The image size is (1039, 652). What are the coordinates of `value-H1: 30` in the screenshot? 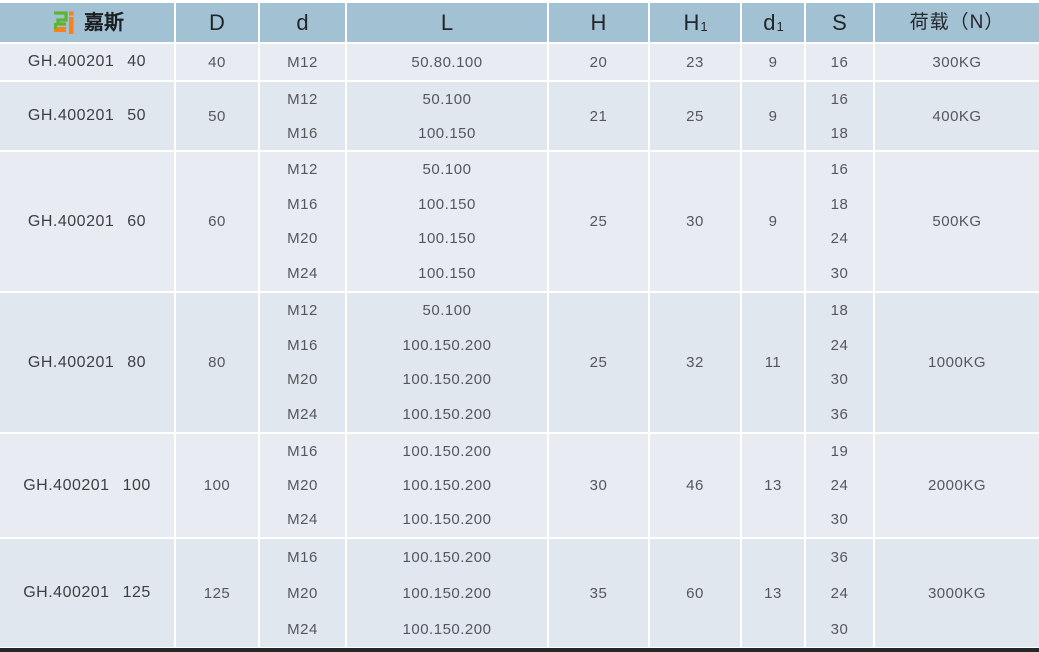 It's located at (696, 221).